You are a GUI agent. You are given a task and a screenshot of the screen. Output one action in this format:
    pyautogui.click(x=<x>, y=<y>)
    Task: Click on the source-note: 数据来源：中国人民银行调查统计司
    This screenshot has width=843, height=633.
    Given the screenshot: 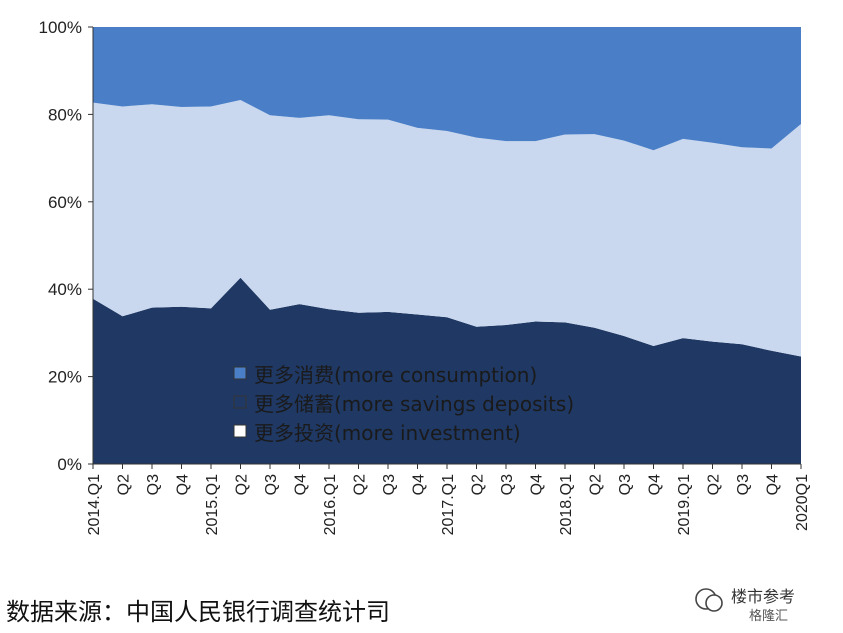 What is the action you would take?
    pyautogui.click(x=198, y=612)
    